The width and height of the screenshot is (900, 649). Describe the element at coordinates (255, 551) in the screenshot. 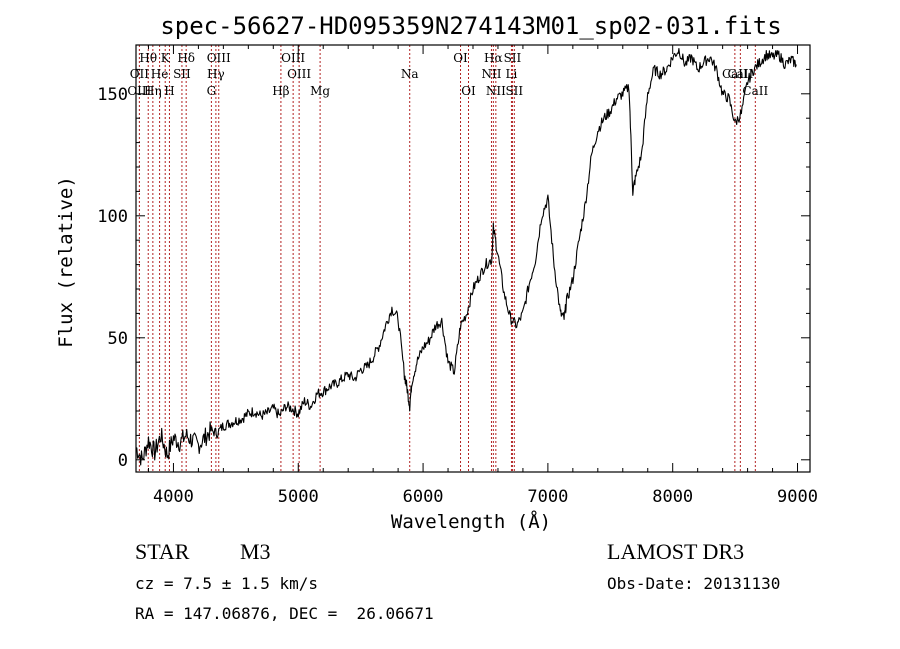

I see `subclass: M3` at that location.